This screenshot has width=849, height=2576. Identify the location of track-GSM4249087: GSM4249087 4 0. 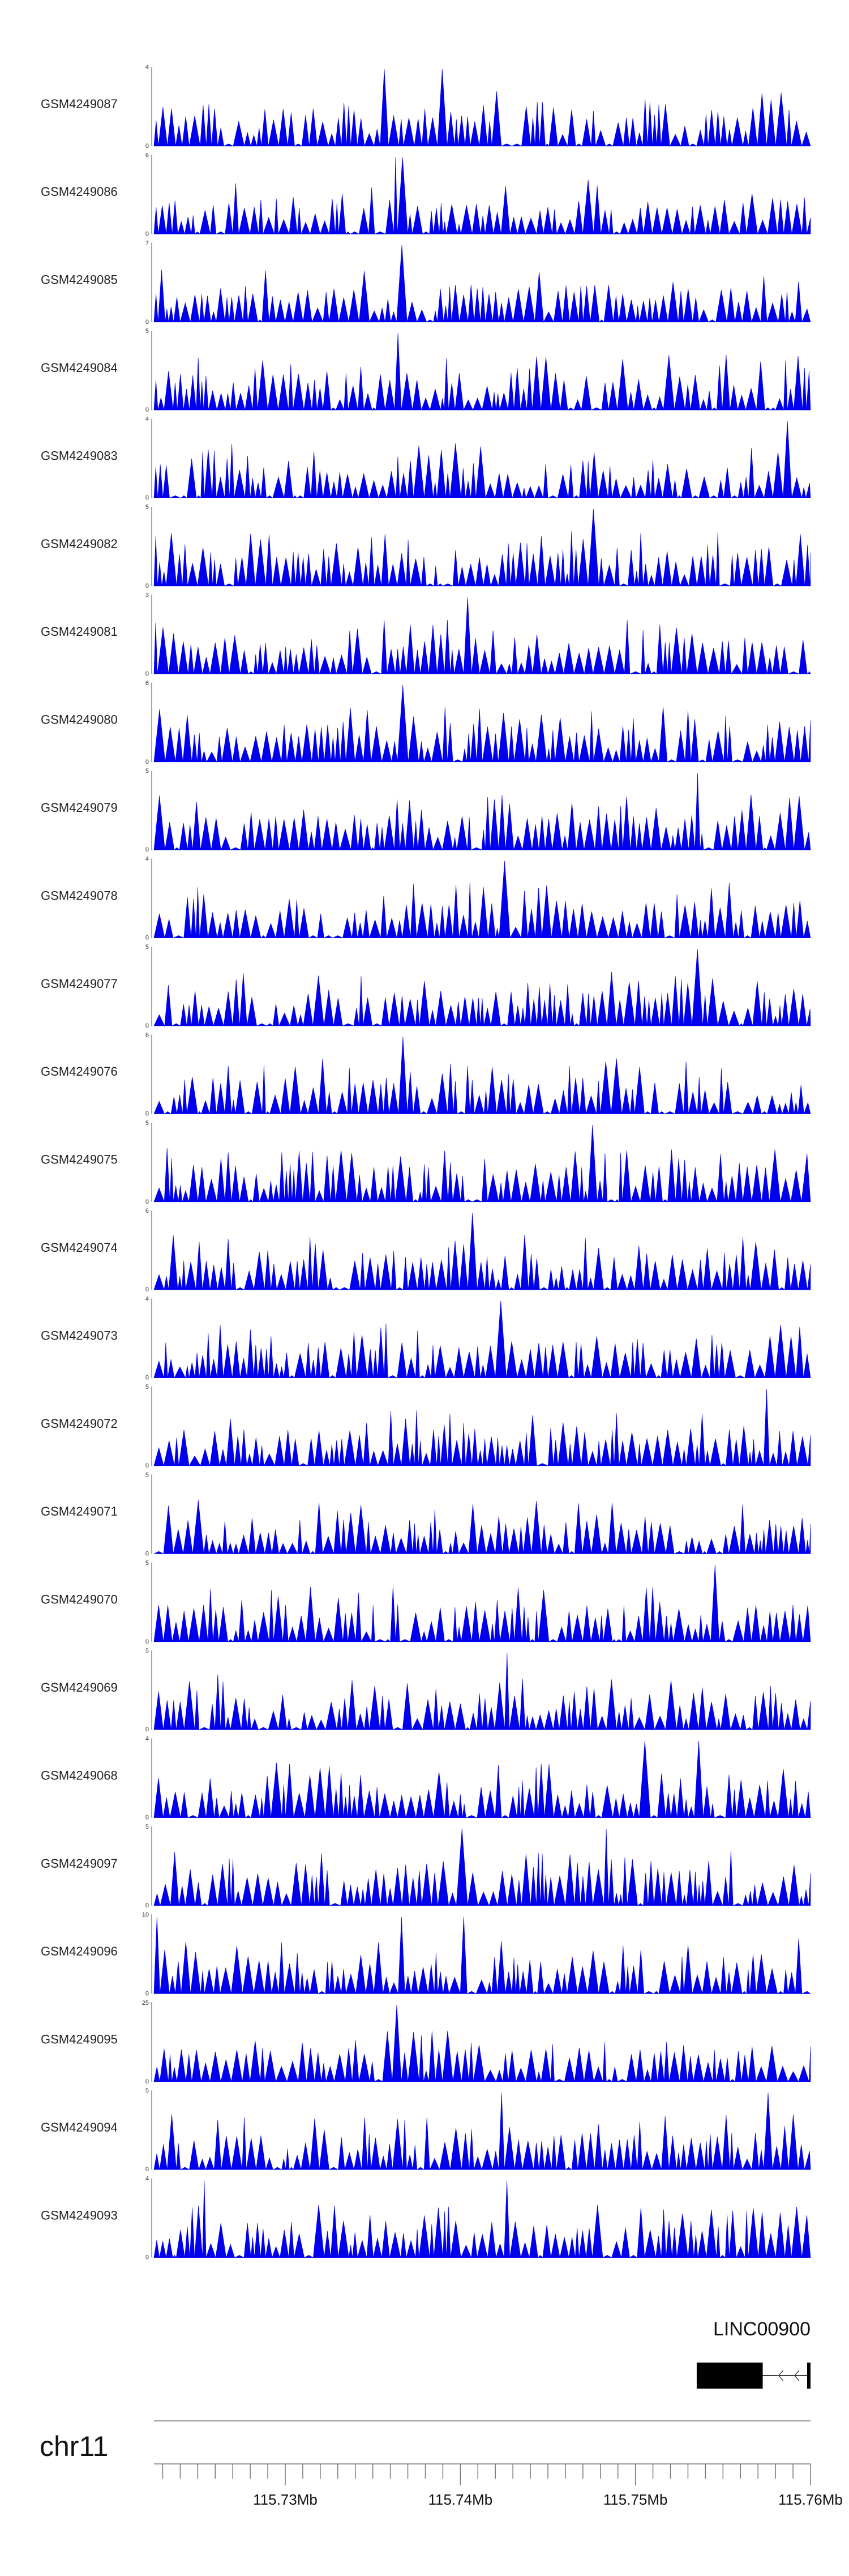
(426, 106).